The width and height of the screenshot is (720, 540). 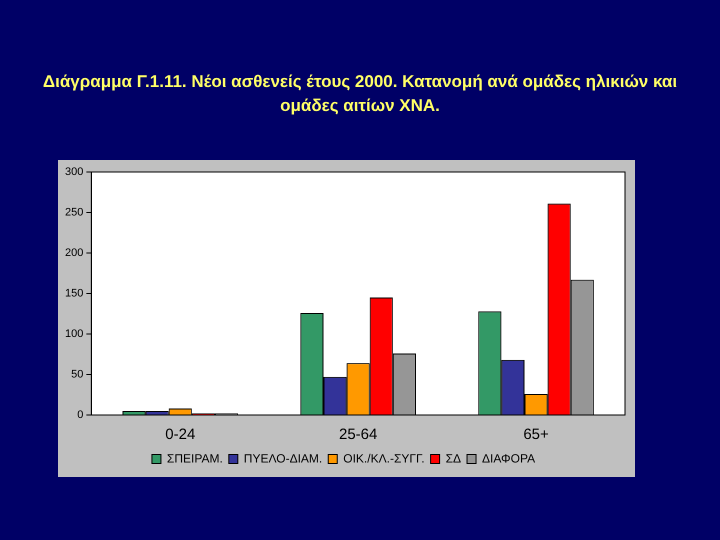 What do you see at coordinates (536, 435) in the screenshot?
I see `x-tick-label: 65+` at bounding box center [536, 435].